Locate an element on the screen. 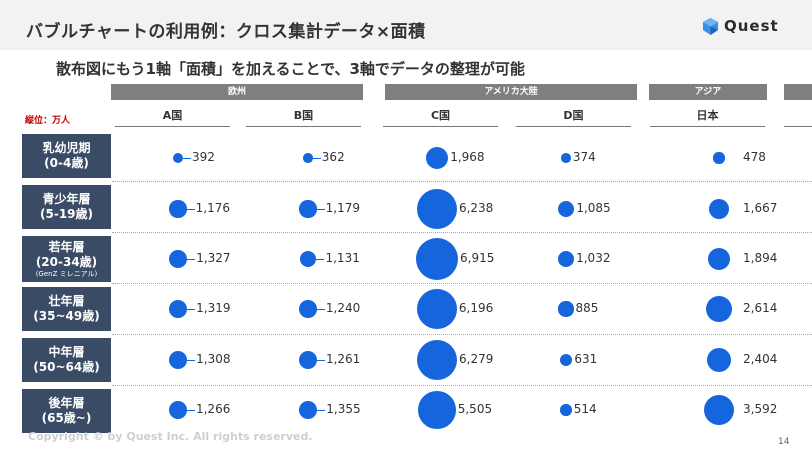  value-label: 6,279 is located at coordinates (476, 359).